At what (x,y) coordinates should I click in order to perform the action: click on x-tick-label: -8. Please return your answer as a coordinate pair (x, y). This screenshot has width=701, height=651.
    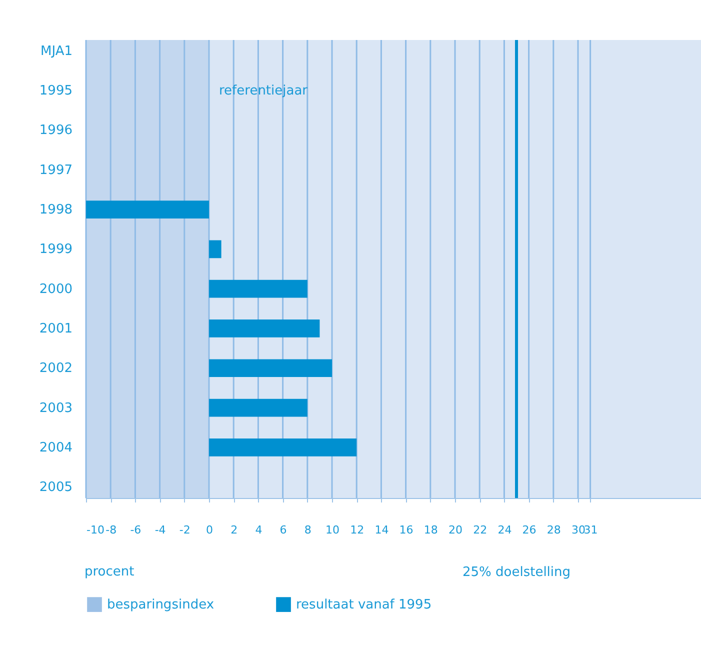
    Looking at the image, I should click on (111, 530).